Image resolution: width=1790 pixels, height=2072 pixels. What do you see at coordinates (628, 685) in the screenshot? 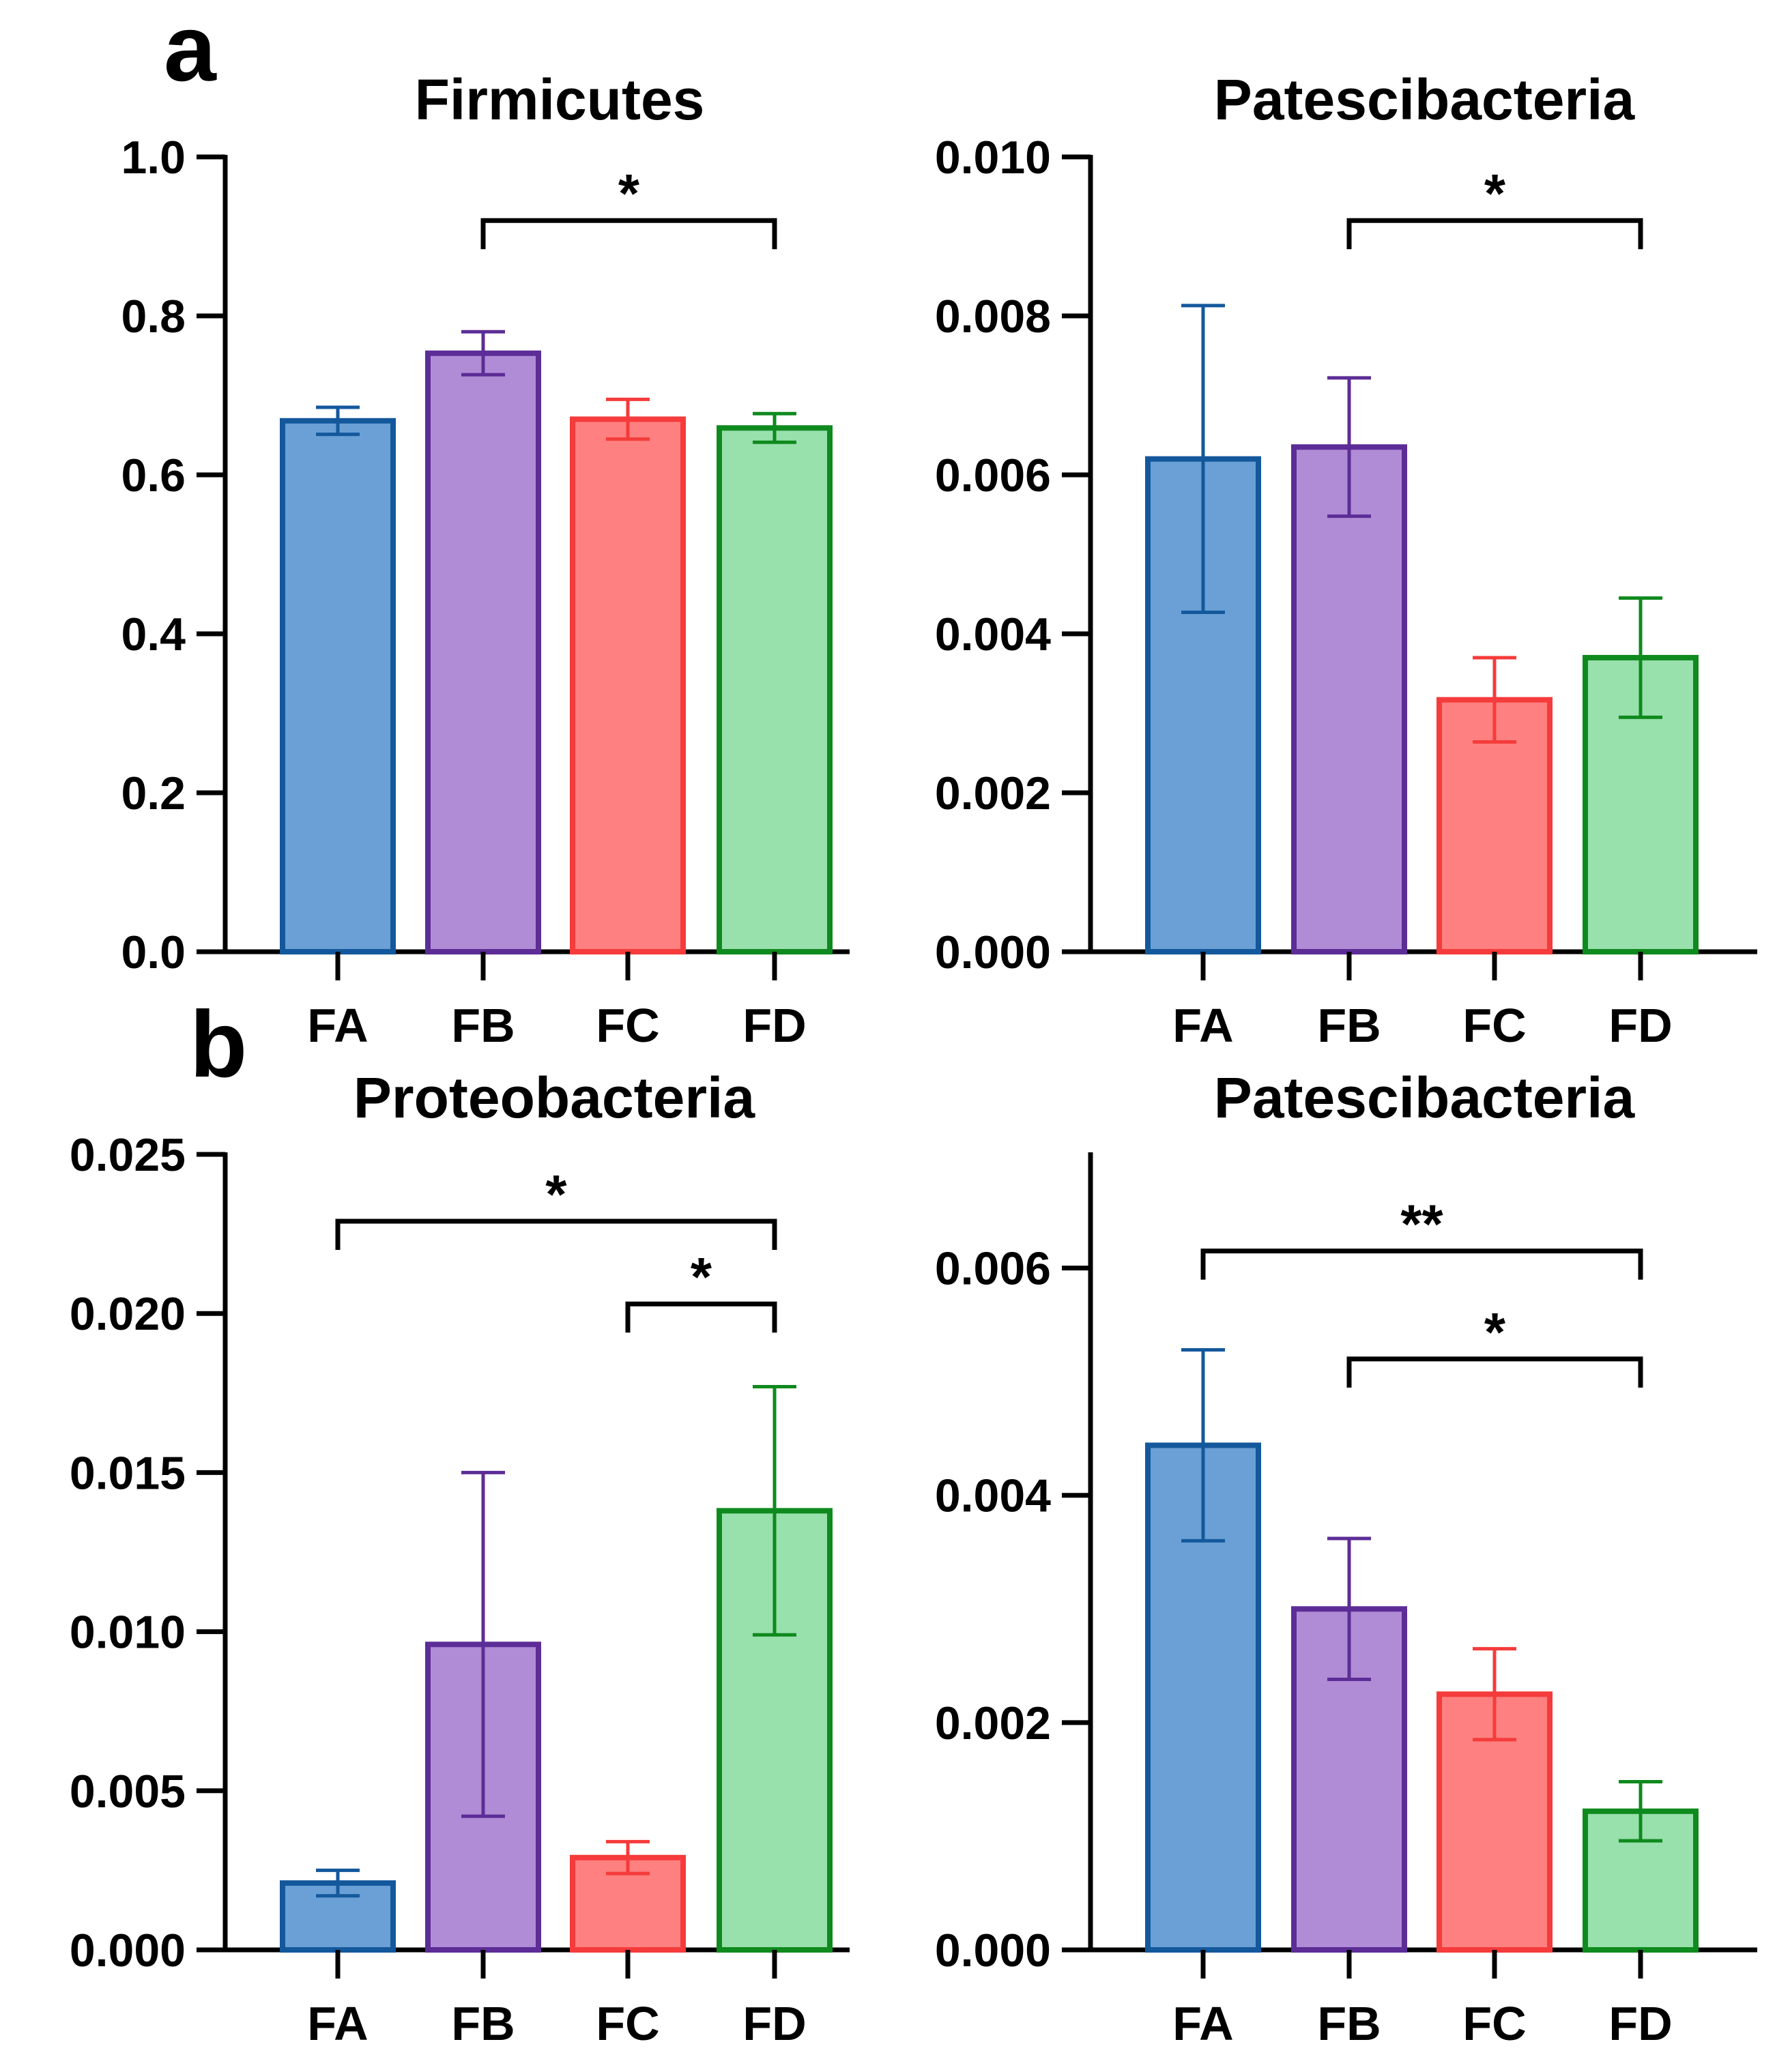
I see `bar-FC` at bounding box center [628, 685].